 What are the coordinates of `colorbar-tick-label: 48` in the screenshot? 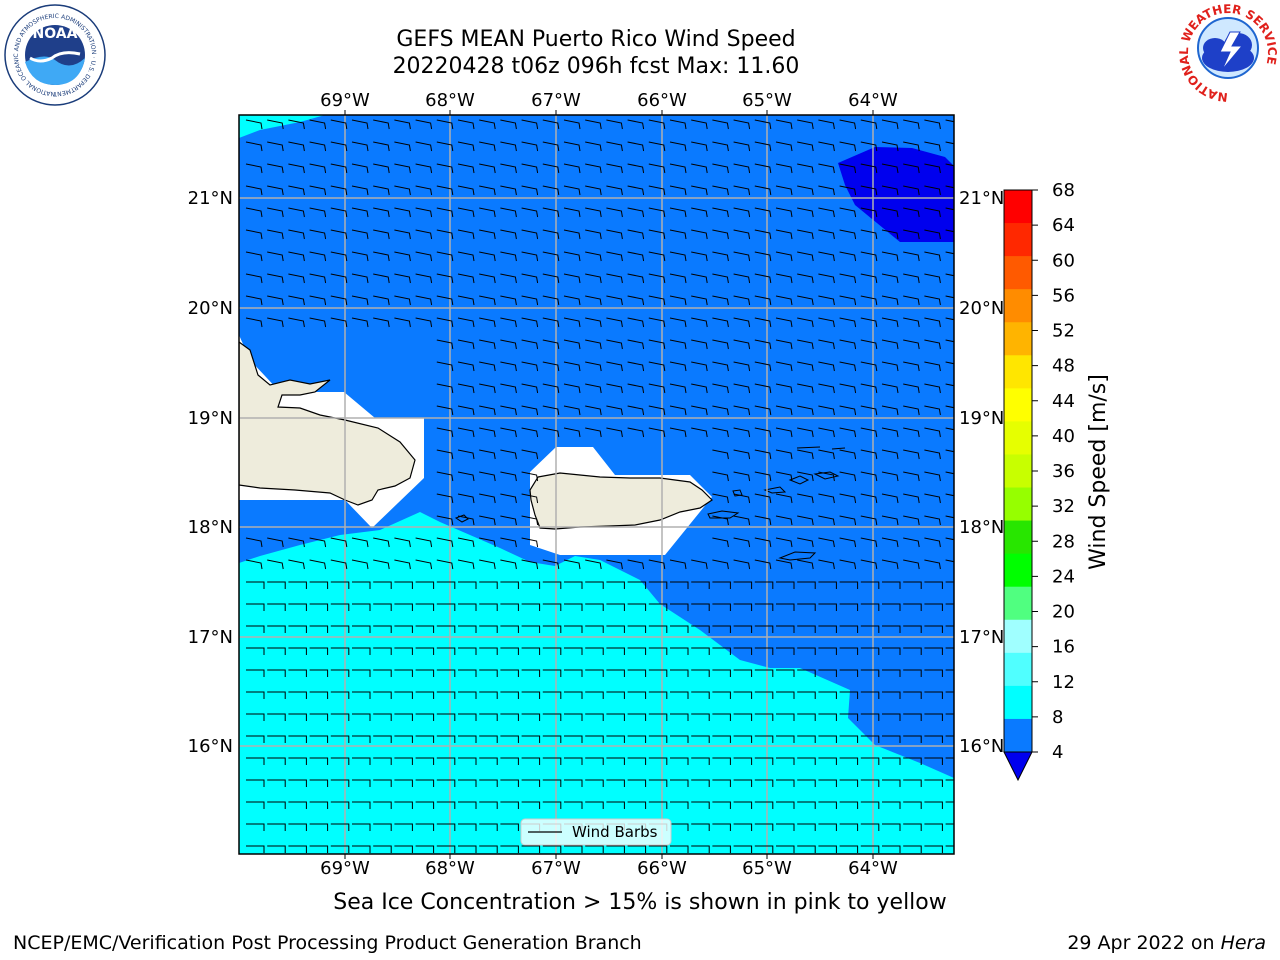 It's located at (1063, 366).